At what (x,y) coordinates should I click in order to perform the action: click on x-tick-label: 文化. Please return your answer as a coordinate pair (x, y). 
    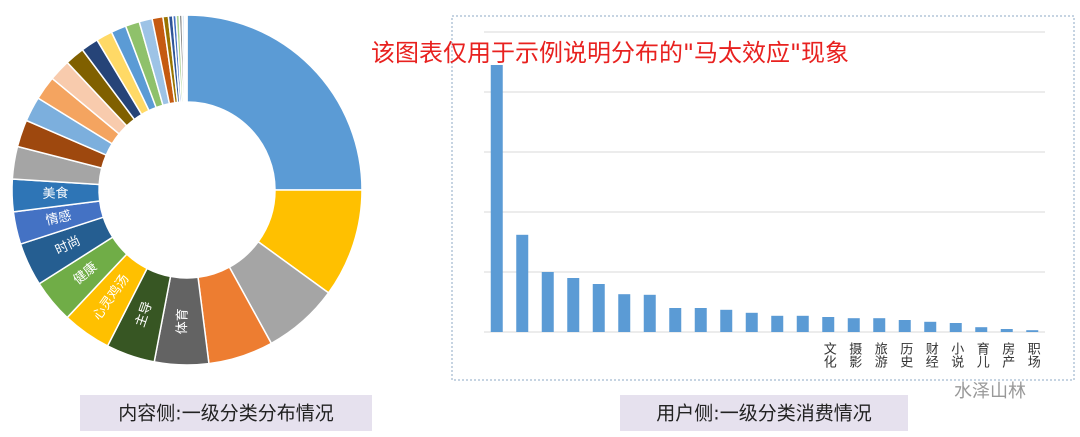
    Looking at the image, I should click on (829, 355).